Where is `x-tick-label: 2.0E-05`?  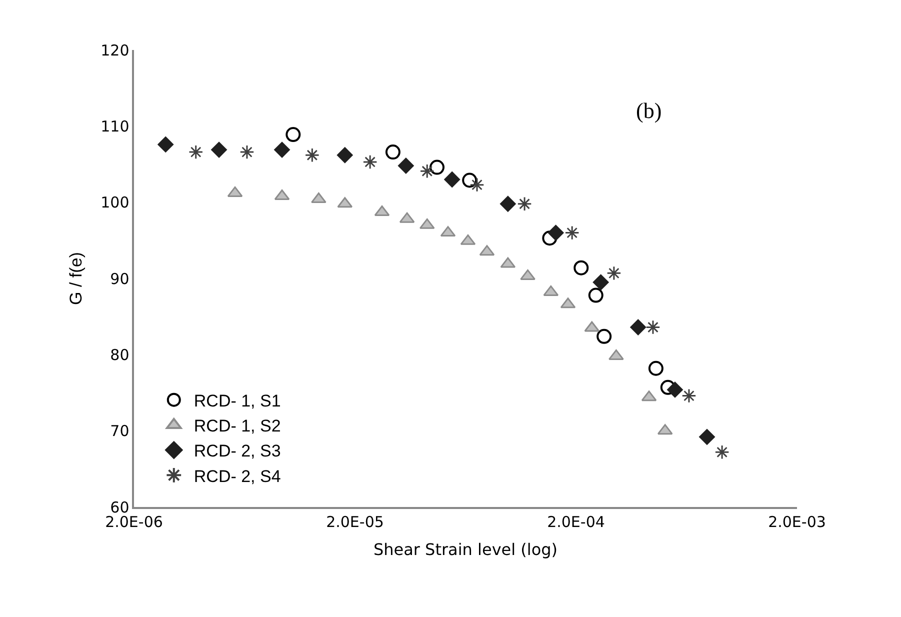 x-tick-label: 2.0E-05 is located at coordinates (355, 521).